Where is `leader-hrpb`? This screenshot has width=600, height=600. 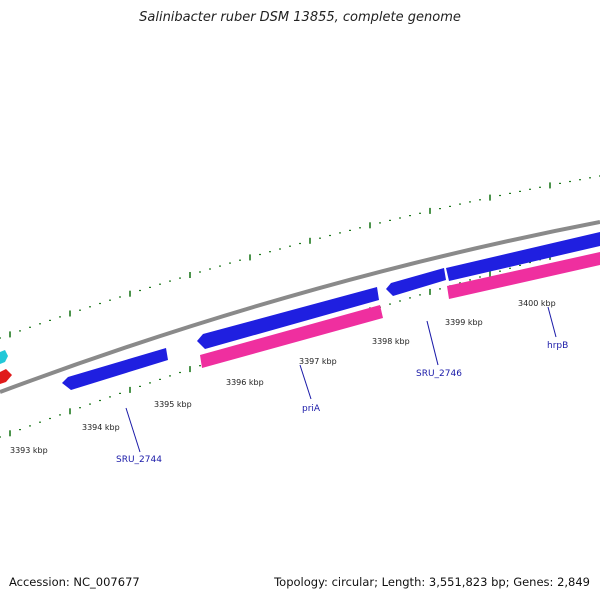 leader-hrpb is located at coordinates (552, 322).